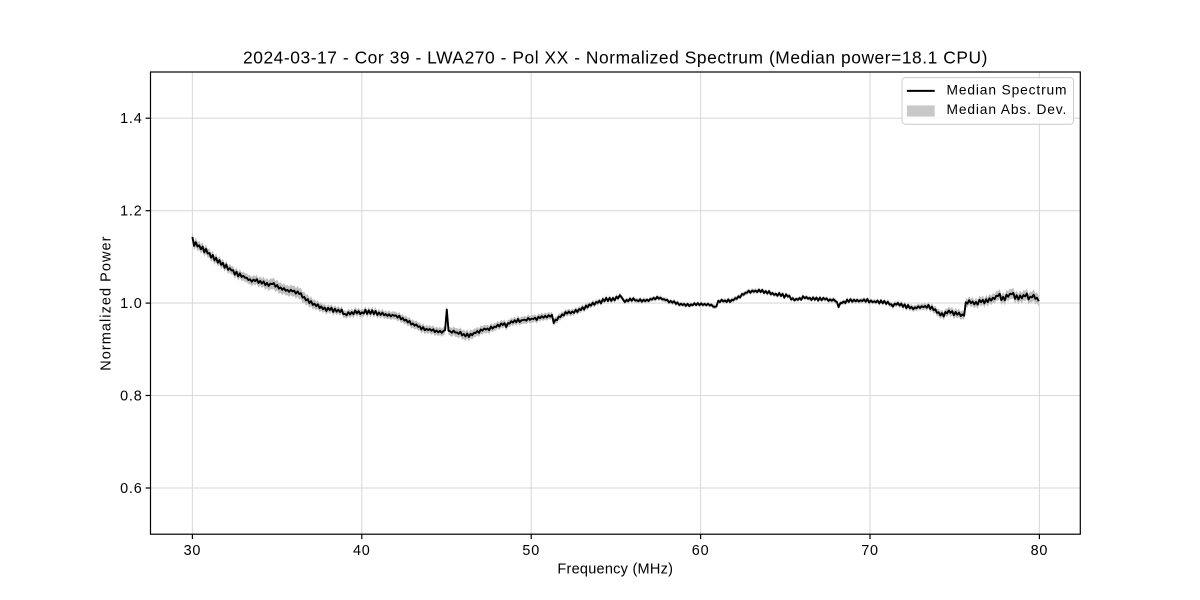  What do you see at coordinates (615, 570) in the screenshot?
I see `svg-text: Frequency (MHz)` at bounding box center [615, 570].